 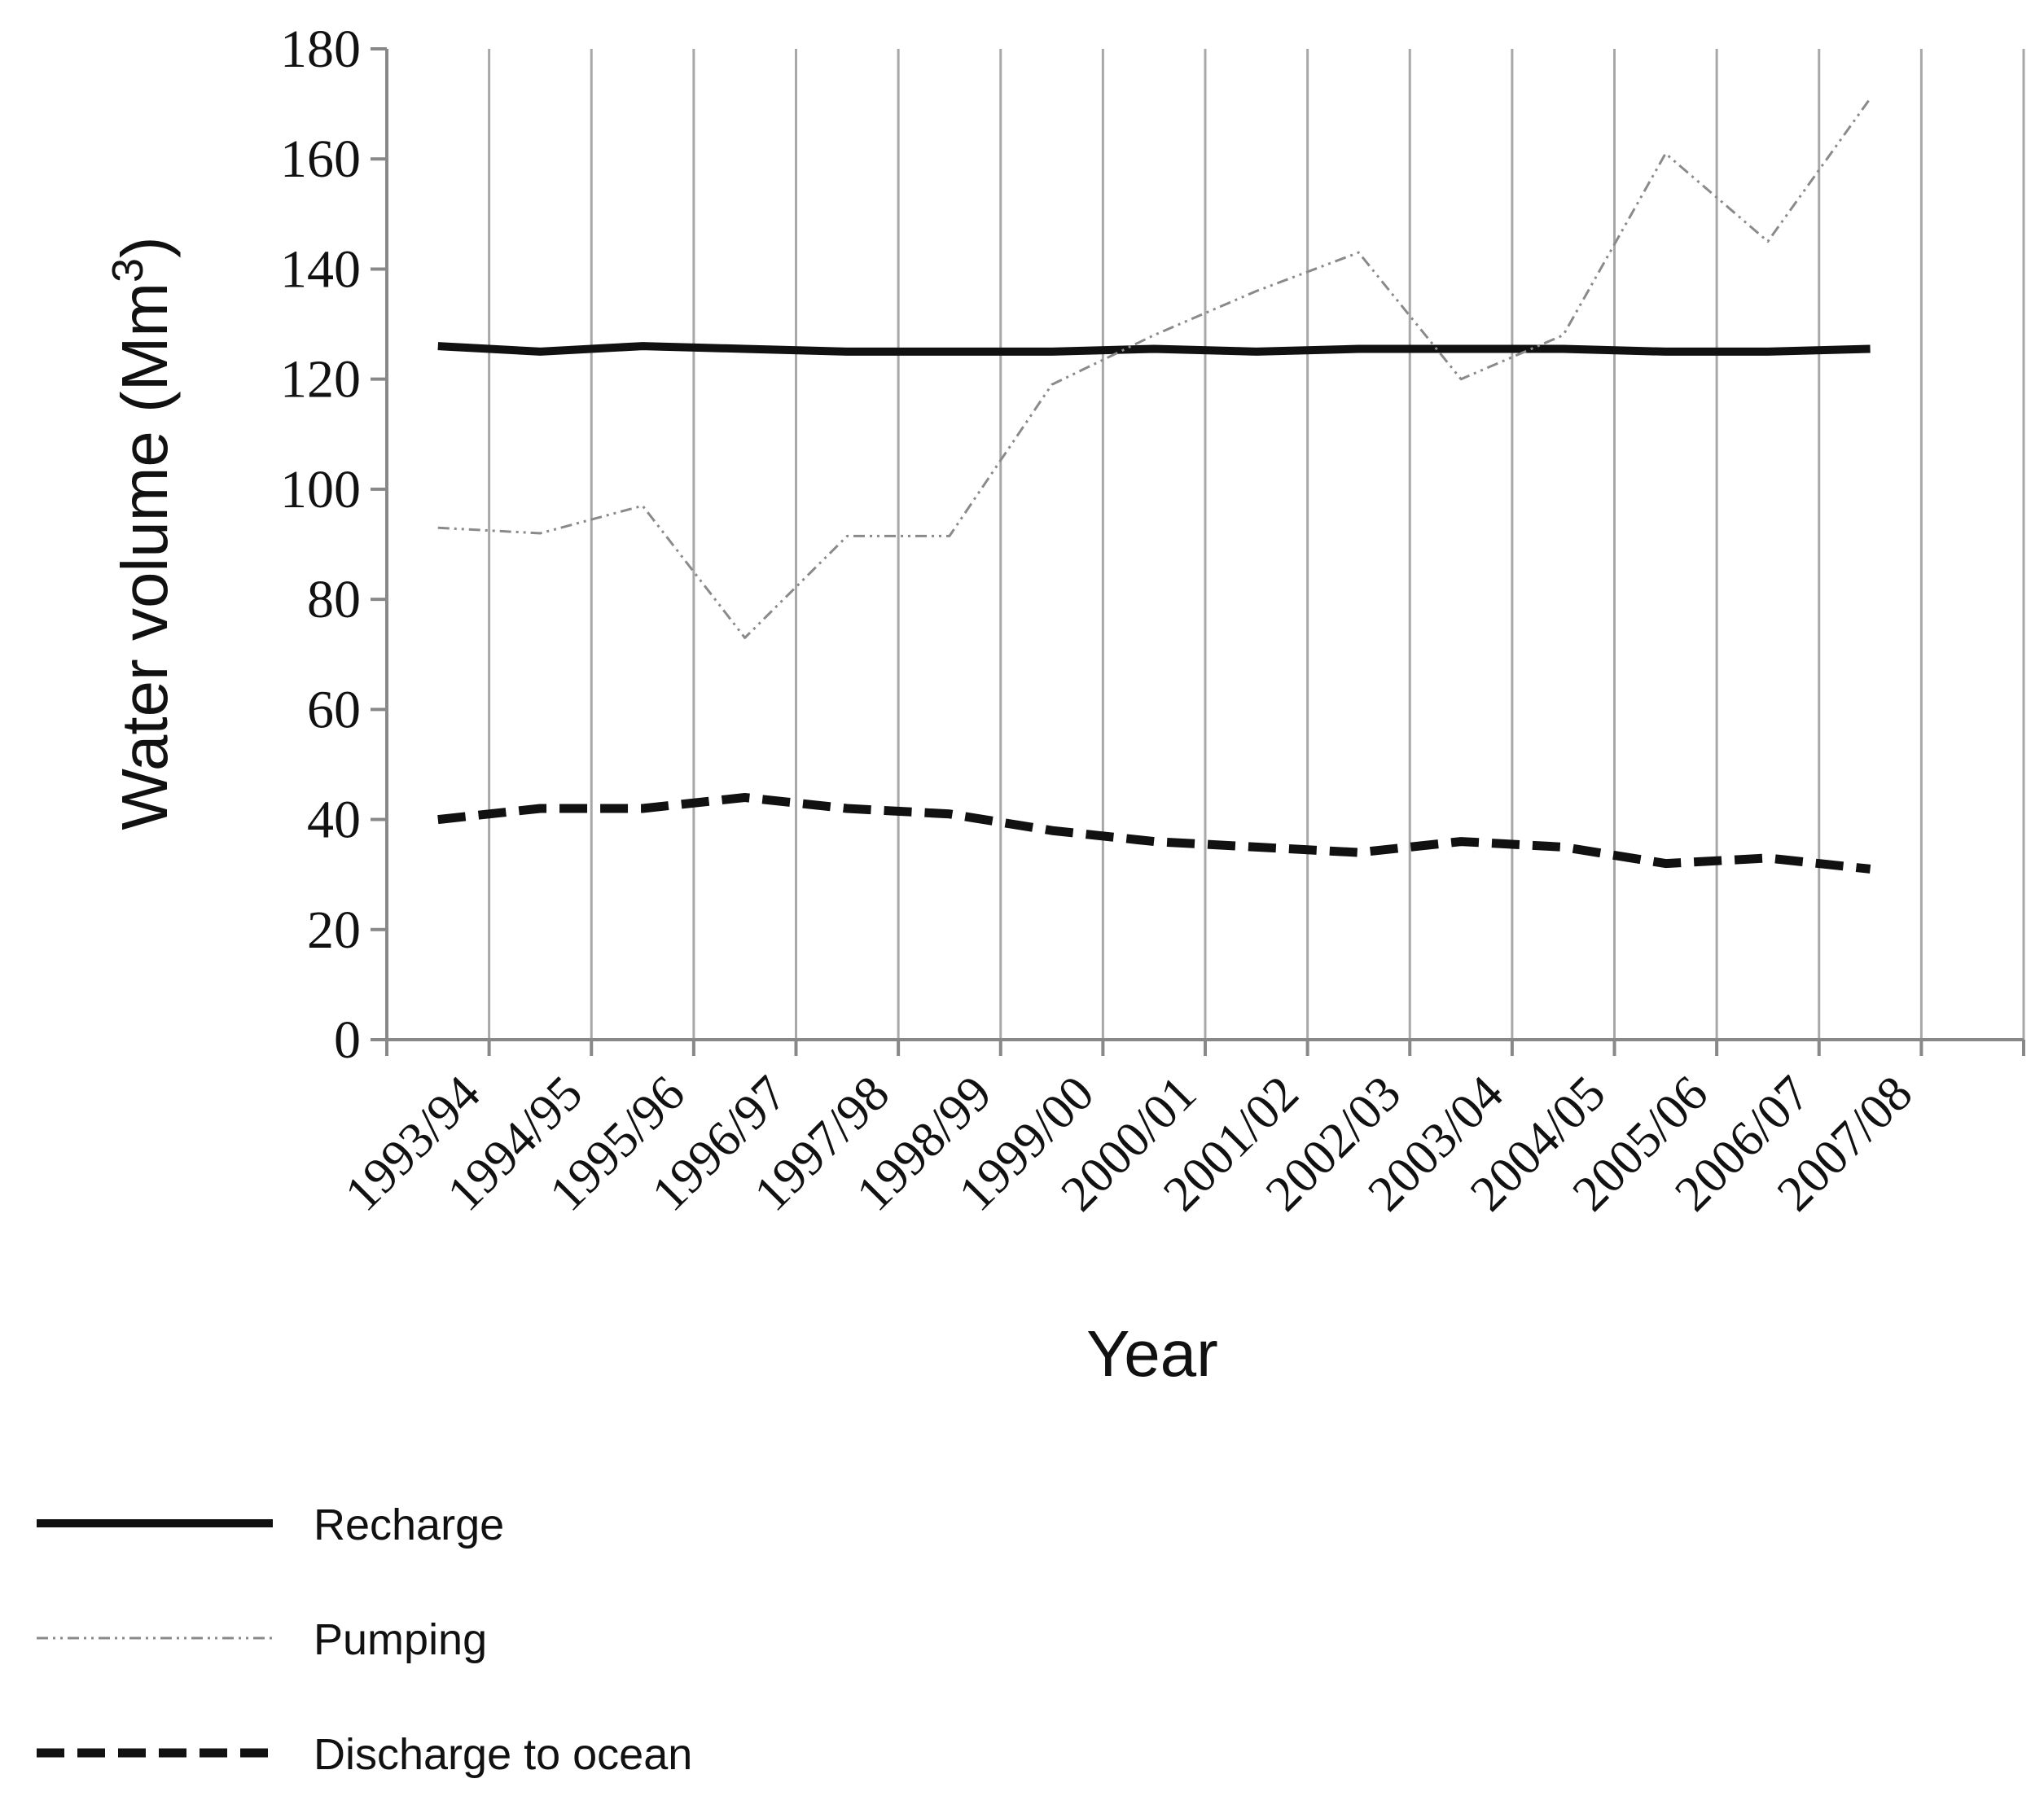 I want to click on y-axis-ticks: 0 20 40 60 80 100 120 140 160 180, so click(x=333, y=545).